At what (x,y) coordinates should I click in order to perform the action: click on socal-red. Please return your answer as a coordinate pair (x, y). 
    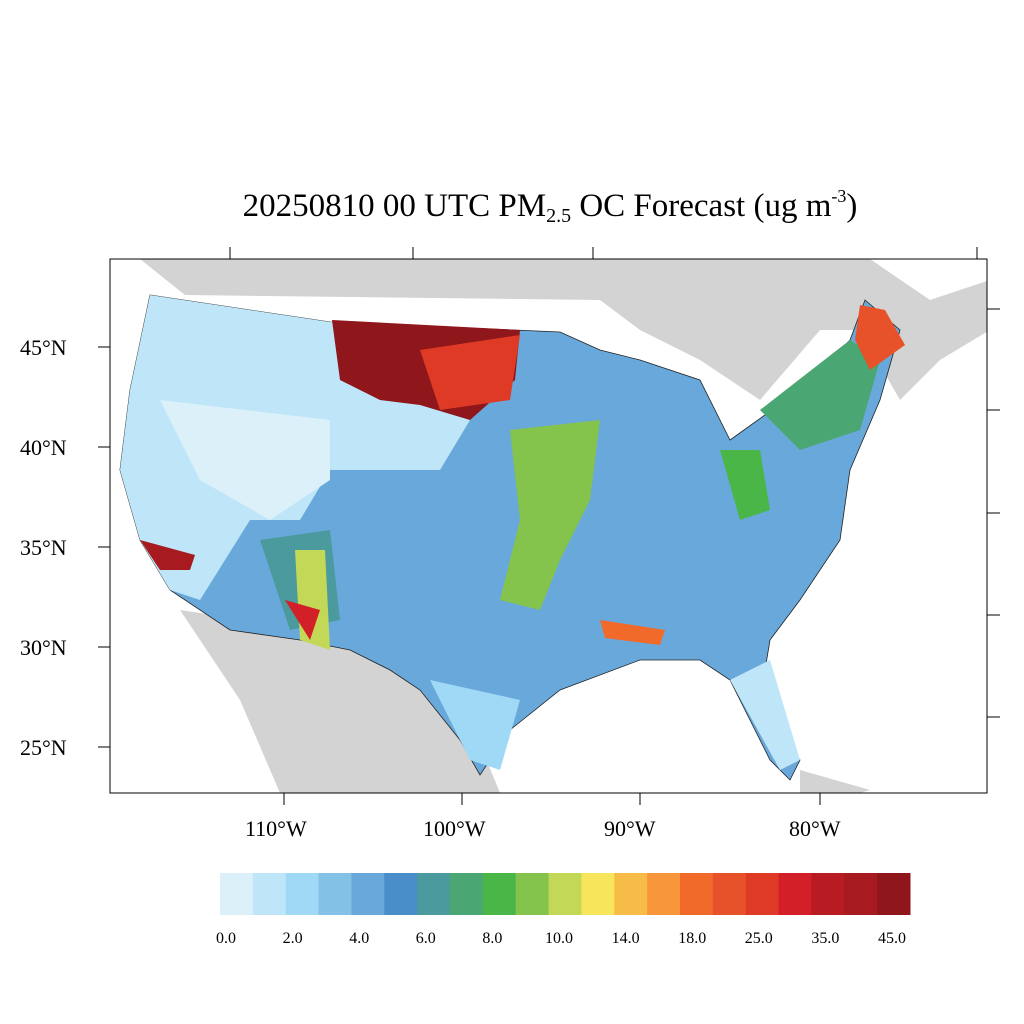
    Looking at the image, I should click on (167, 555).